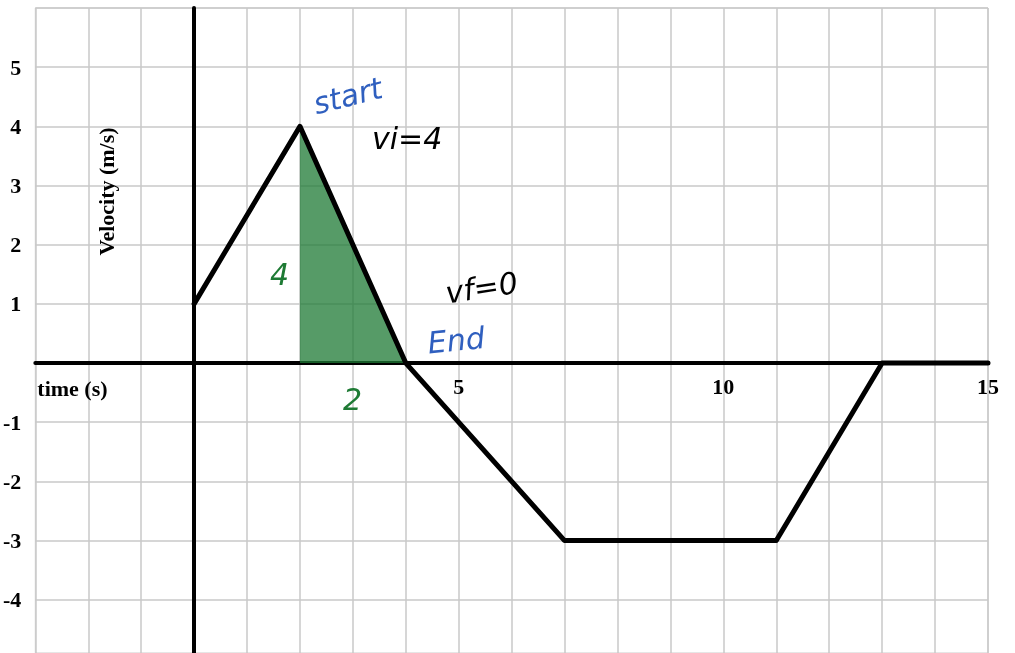 This screenshot has width=1015, height=653. What do you see at coordinates (16, 67) in the screenshot?
I see `y-tick-label: 5` at bounding box center [16, 67].